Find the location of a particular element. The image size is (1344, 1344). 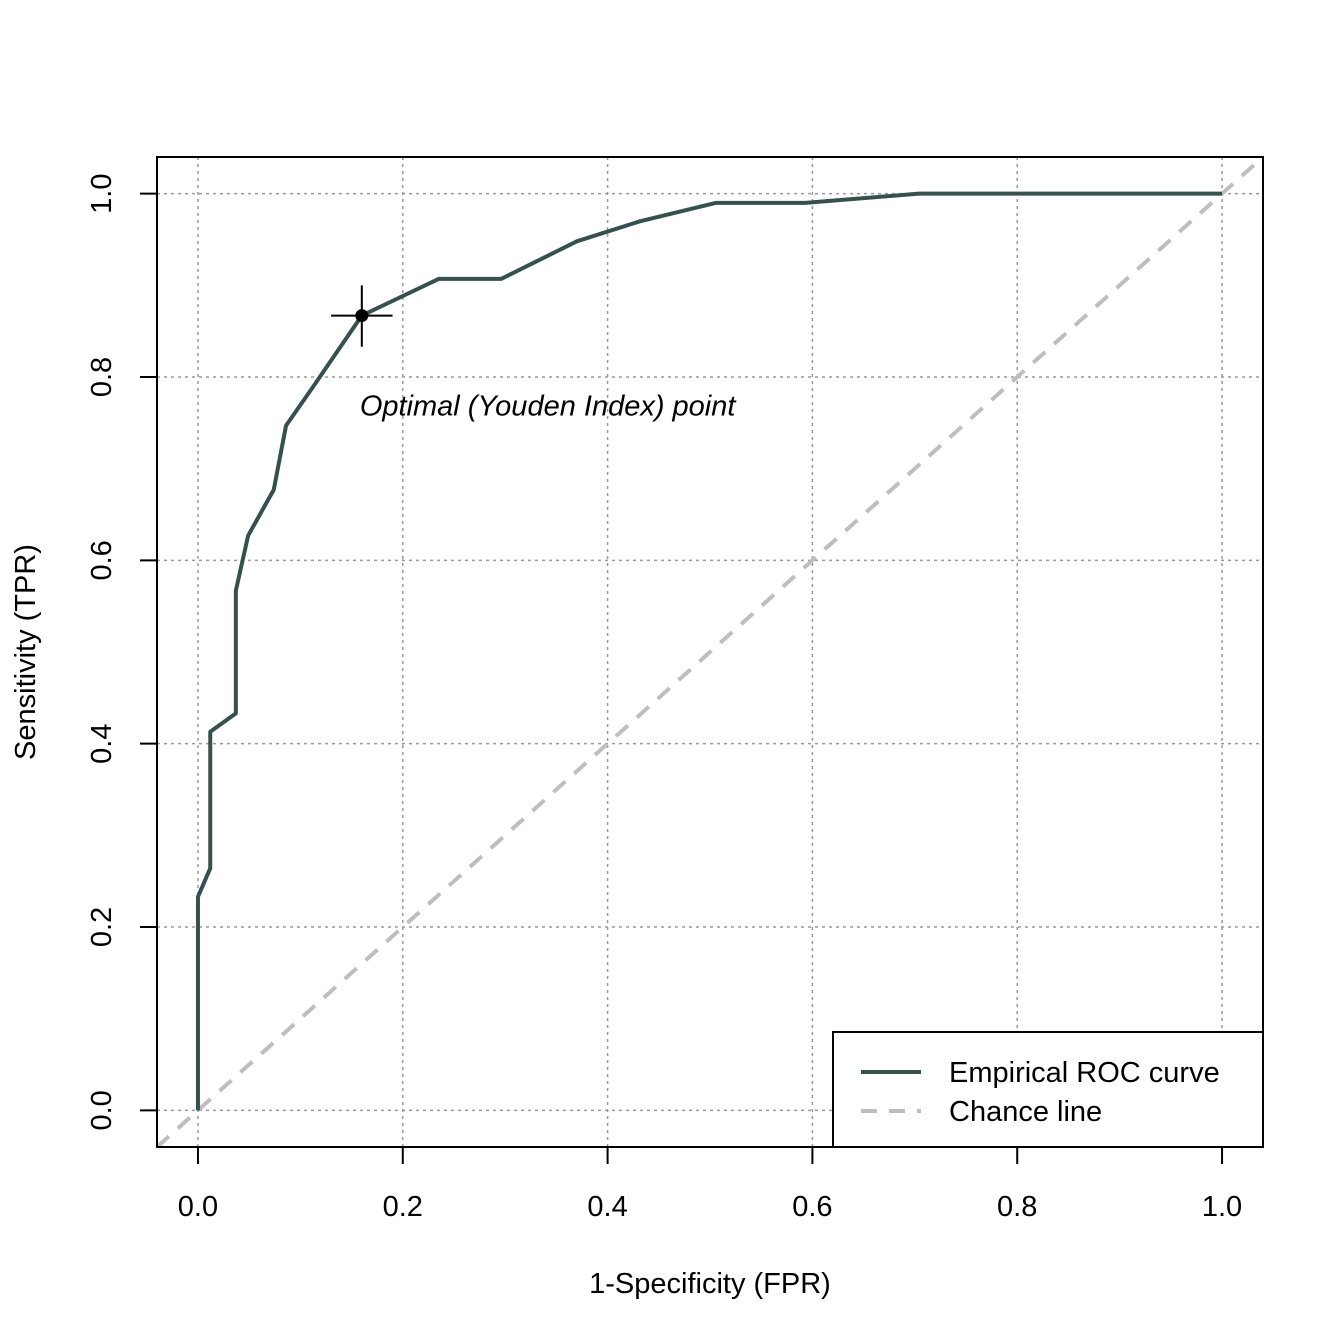

x-axis-title: 1-Specificity (FPR) is located at coordinates (710, 1284).